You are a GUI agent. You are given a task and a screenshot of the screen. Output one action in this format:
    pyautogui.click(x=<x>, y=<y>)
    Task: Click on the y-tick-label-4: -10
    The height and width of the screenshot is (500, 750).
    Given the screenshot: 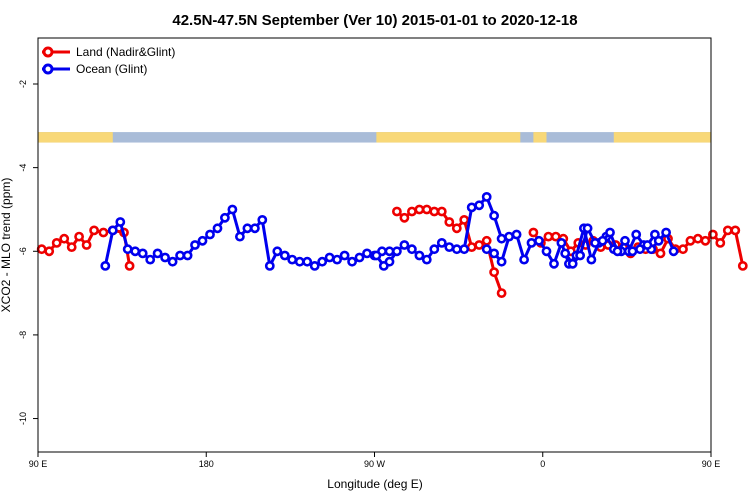 What is the action you would take?
    pyautogui.click(x=23, y=418)
    